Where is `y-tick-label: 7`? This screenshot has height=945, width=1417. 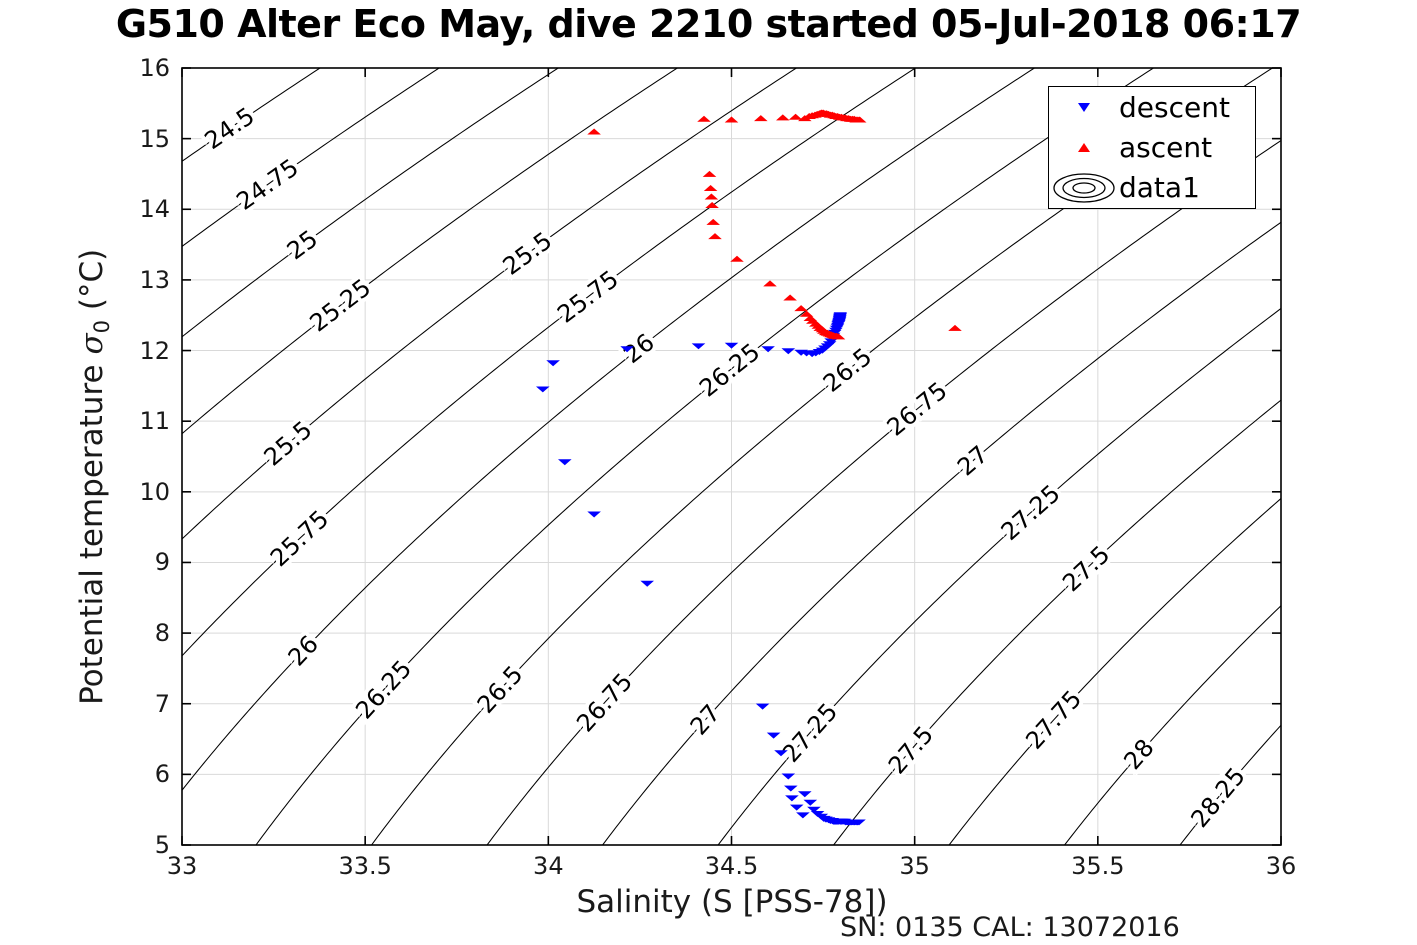 y-tick-label: 7 is located at coordinates (162, 703).